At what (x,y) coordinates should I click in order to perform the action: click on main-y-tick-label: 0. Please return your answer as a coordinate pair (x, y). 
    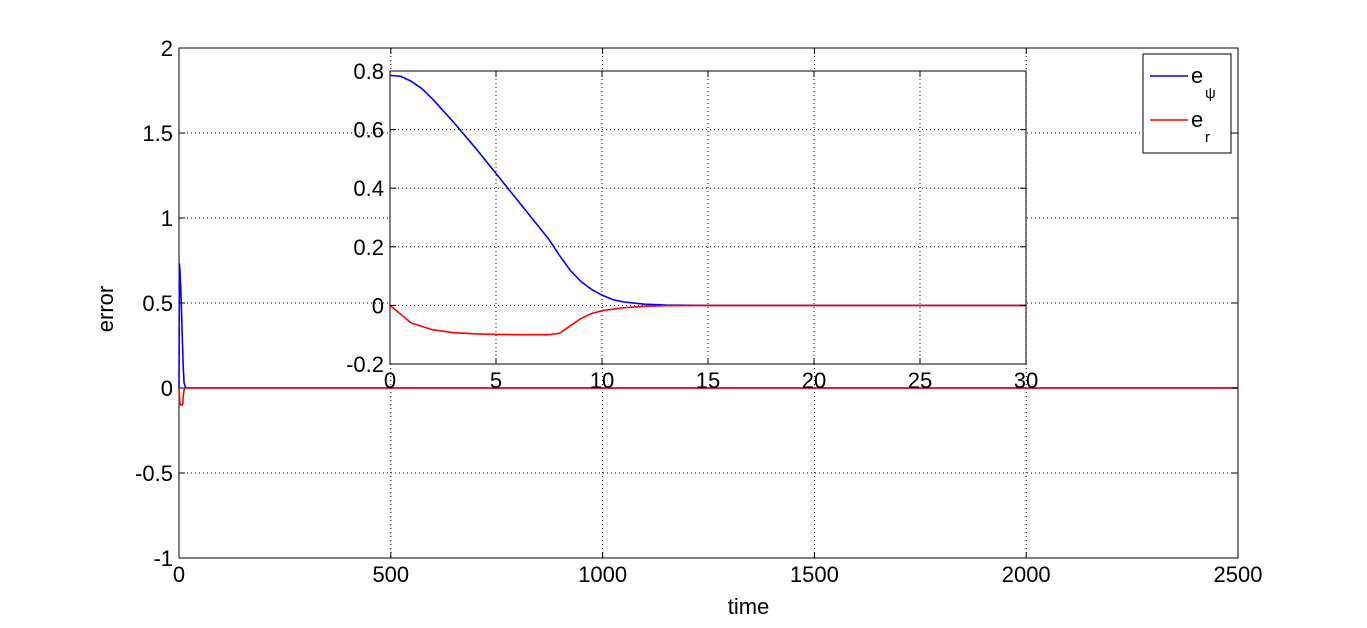
    Looking at the image, I should click on (167, 388).